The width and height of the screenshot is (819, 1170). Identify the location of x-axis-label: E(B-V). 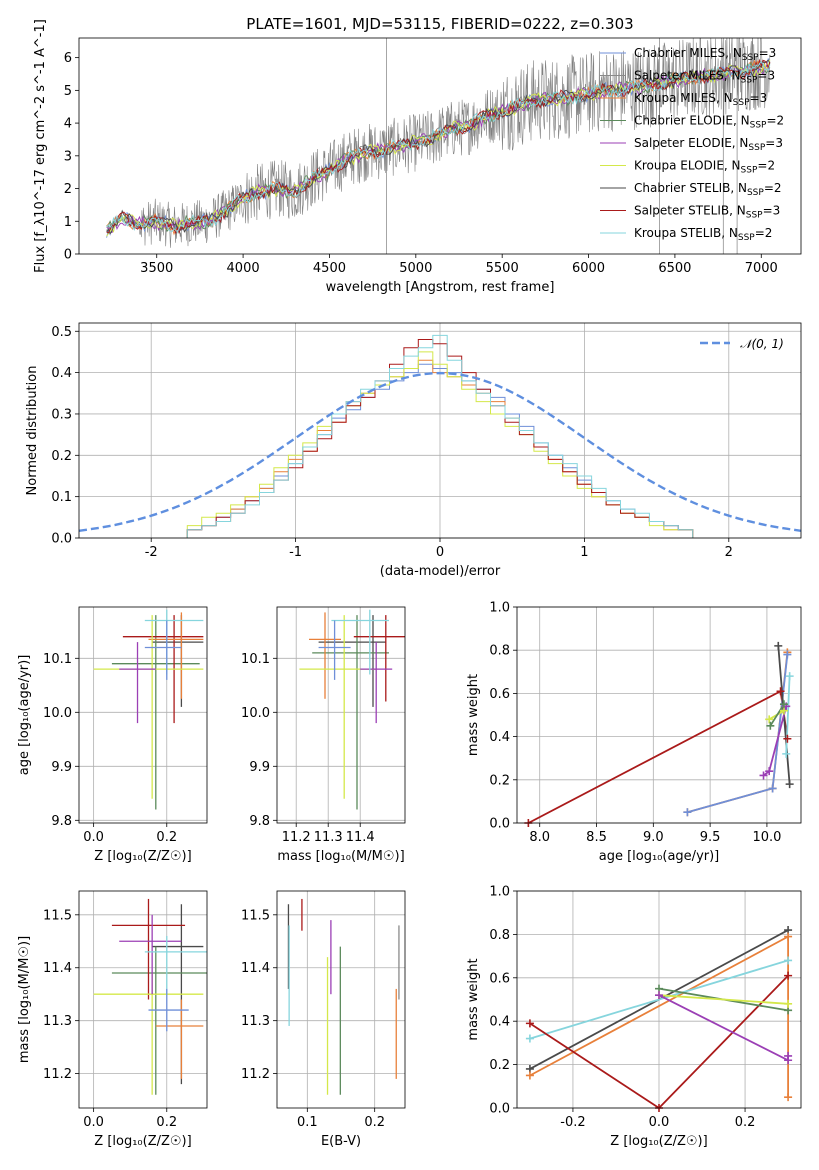
(341, 1141).